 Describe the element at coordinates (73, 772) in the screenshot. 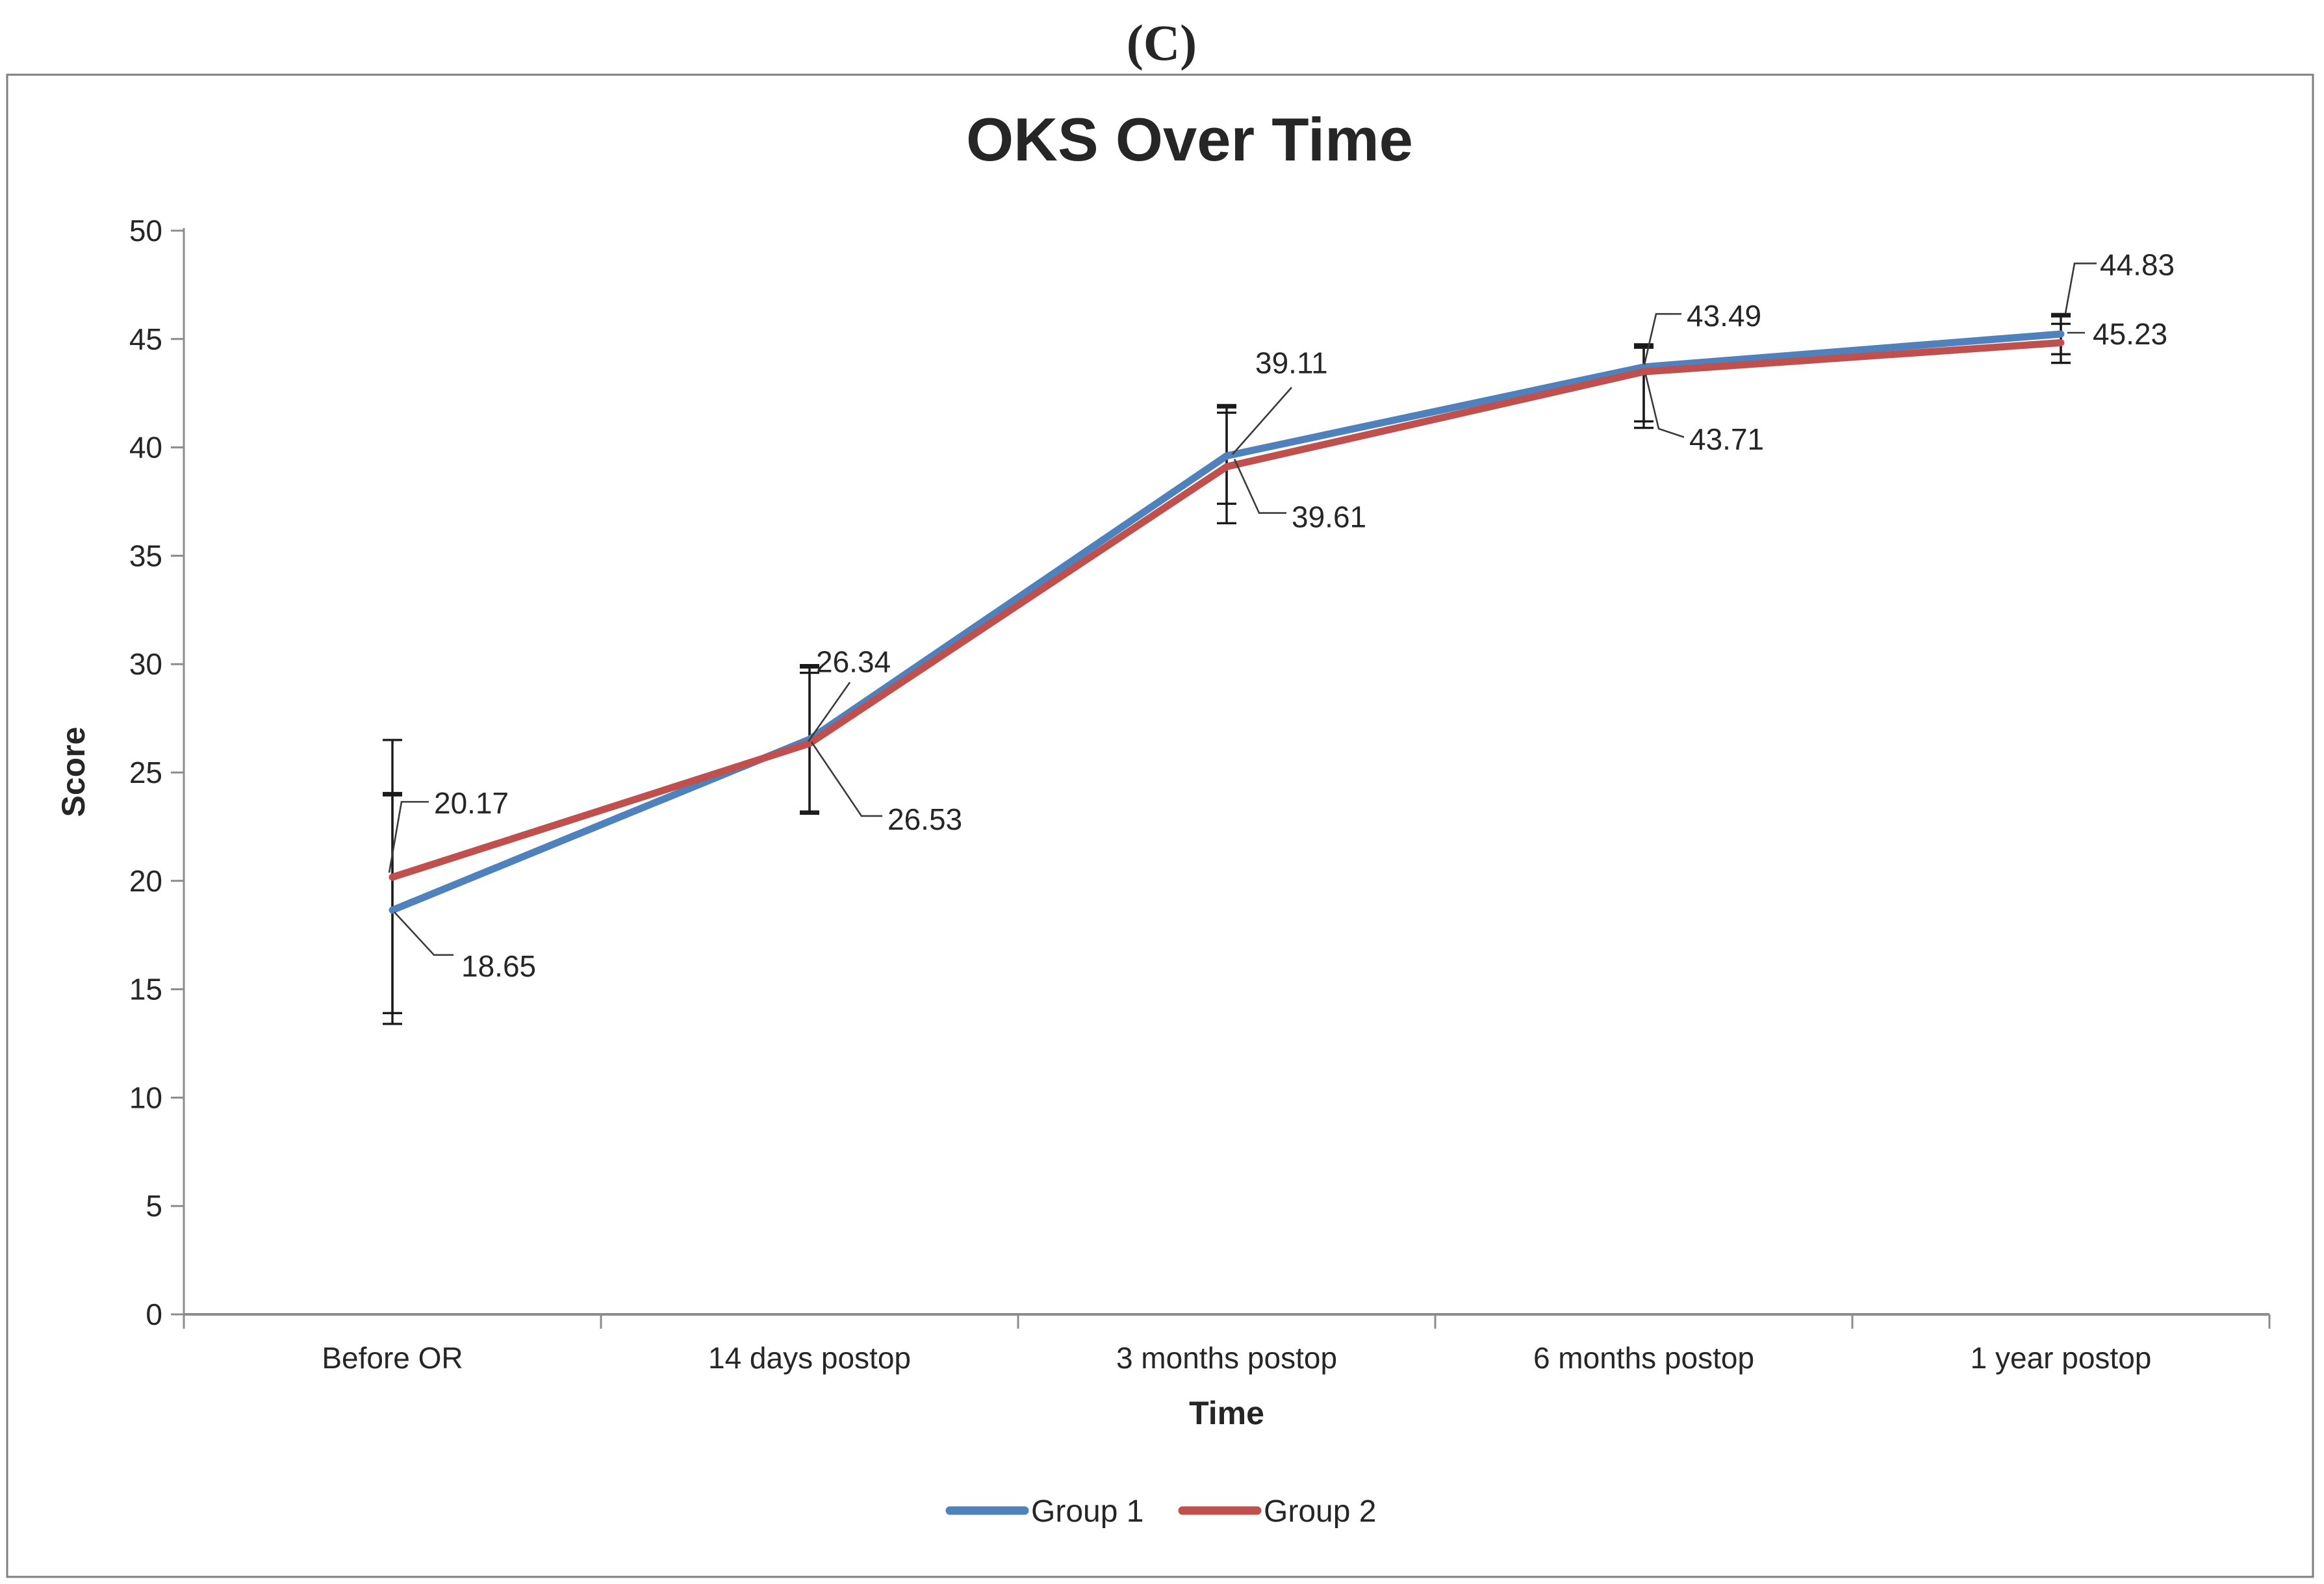

I see `y-axis-title: Score` at that location.